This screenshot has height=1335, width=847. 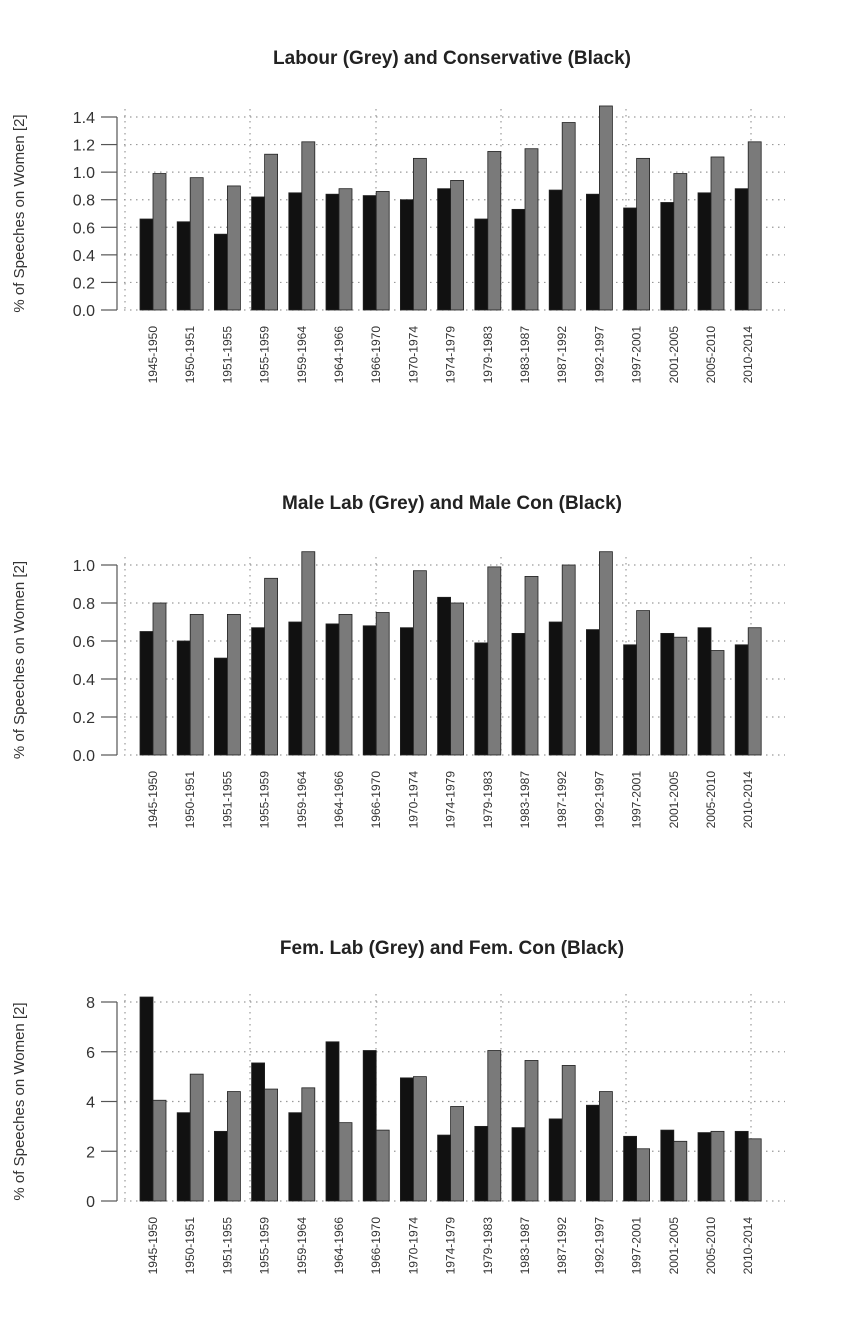 I want to click on x-tick-label: 1992-1997, so click(x=599, y=1246).